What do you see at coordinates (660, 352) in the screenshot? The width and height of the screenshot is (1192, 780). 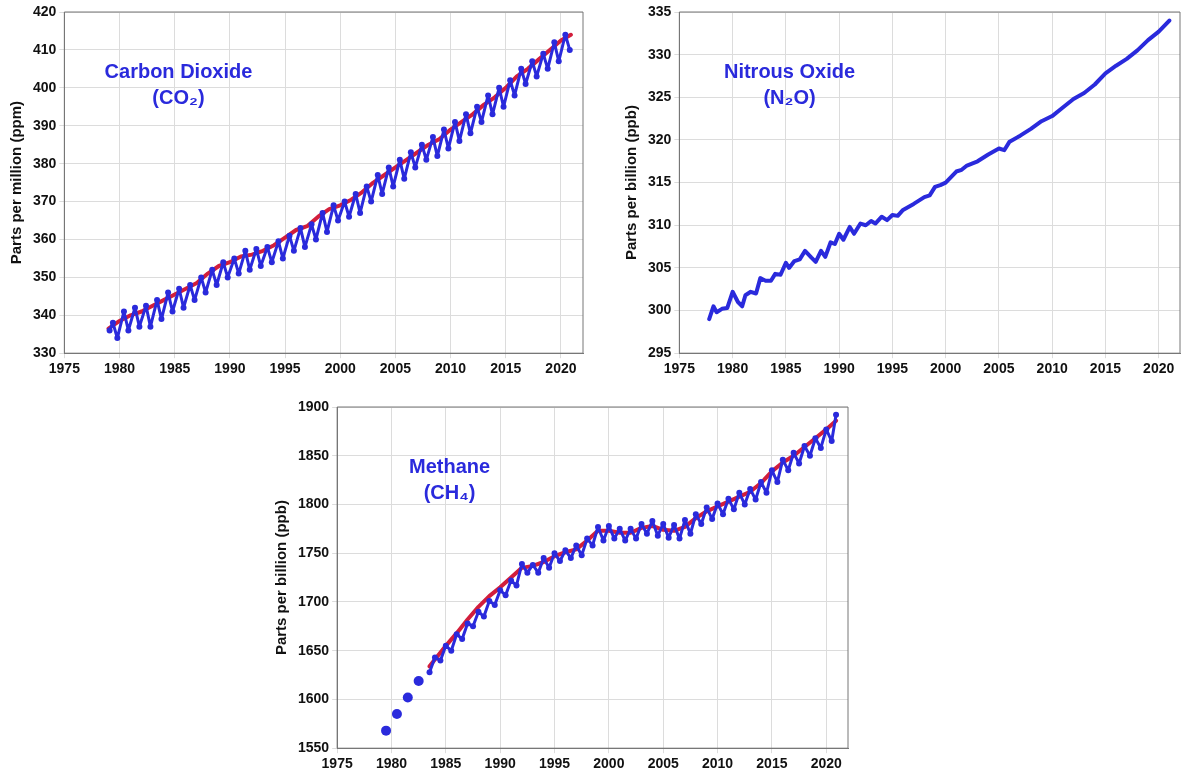 I see `y-tick-label: 295` at bounding box center [660, 352].